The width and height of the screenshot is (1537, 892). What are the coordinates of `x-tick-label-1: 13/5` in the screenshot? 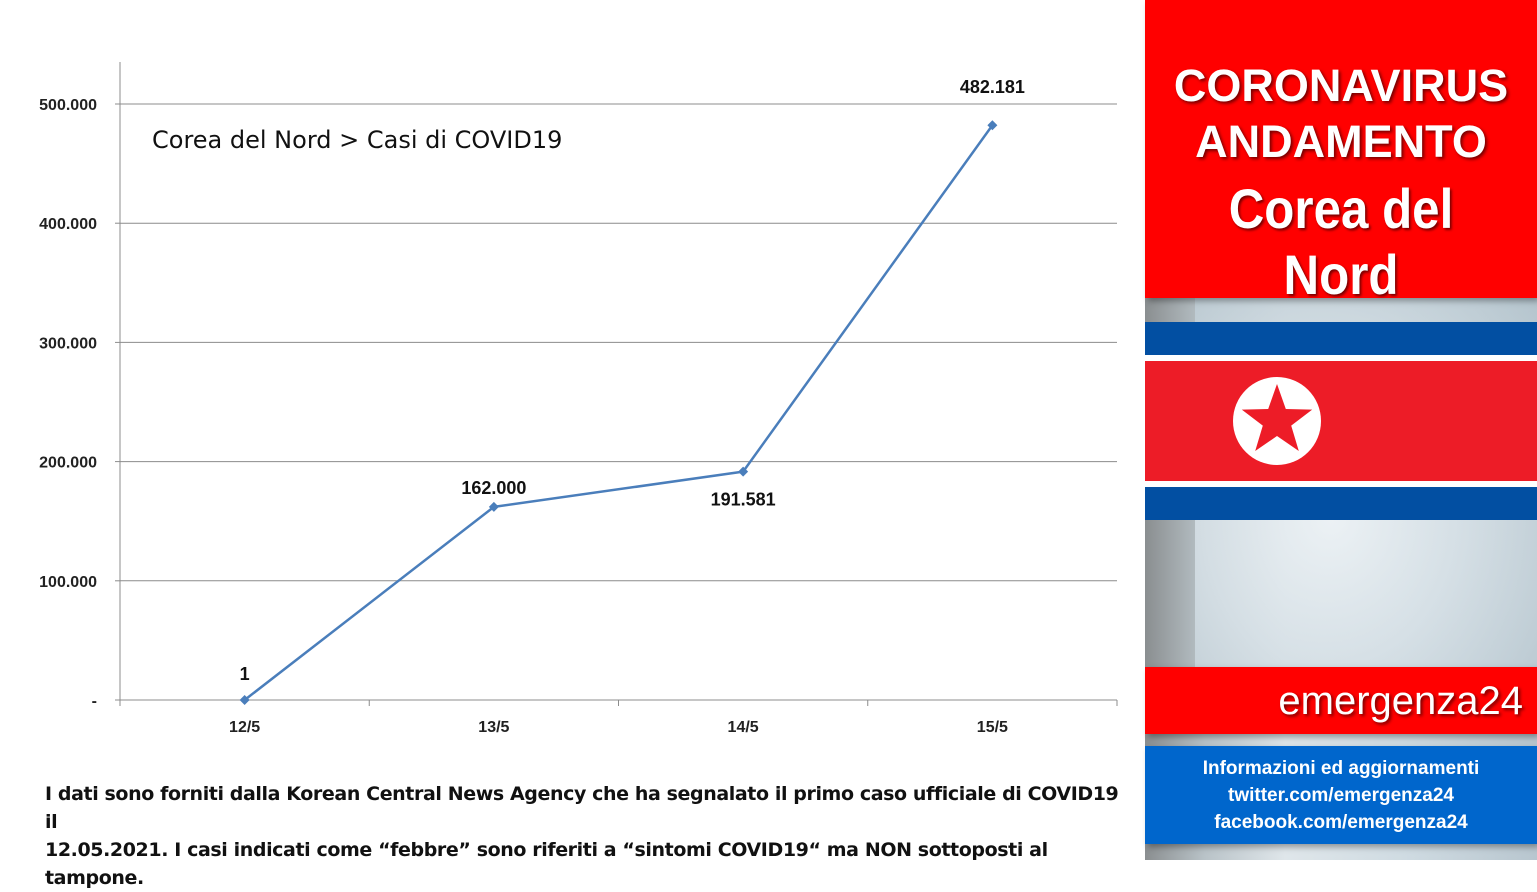 It's located at (493, 727).